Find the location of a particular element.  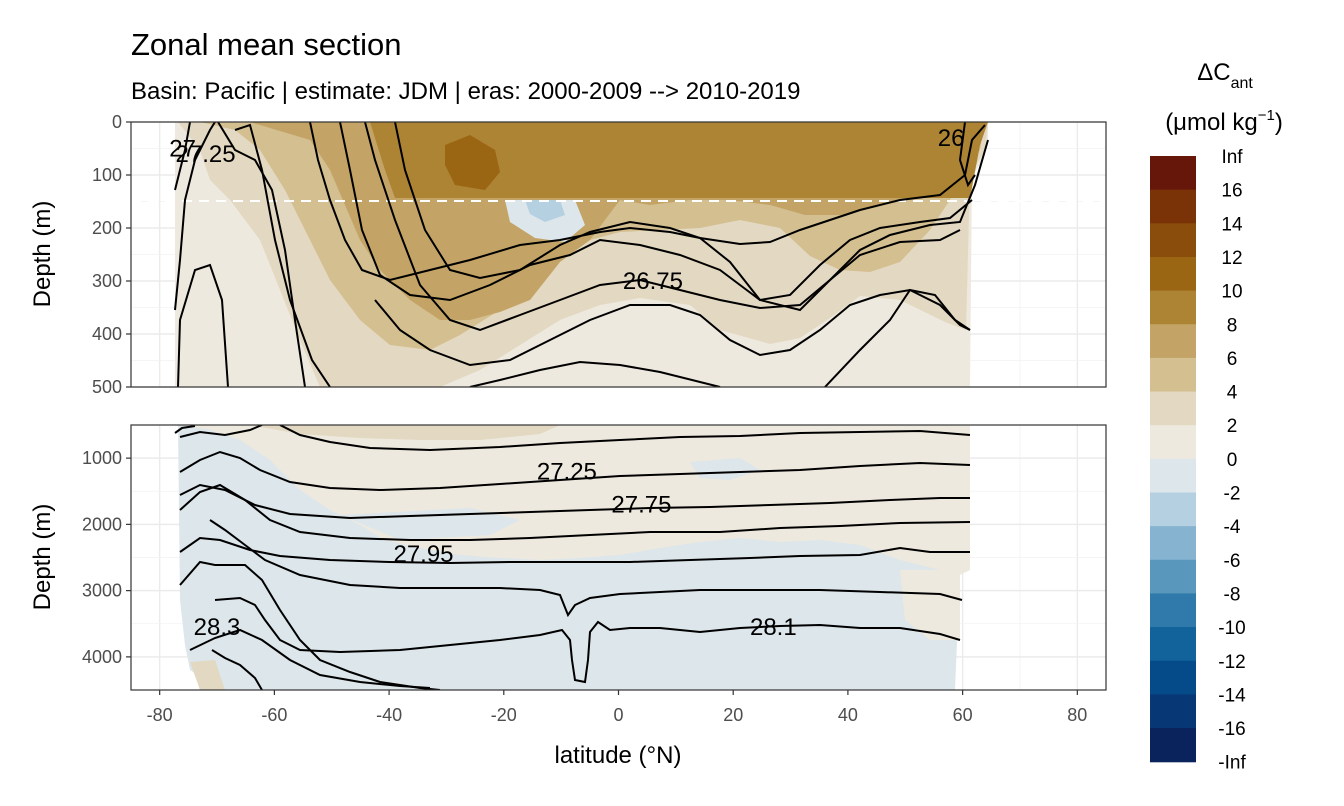

chart-title: Zonal mean section is located at coordinates (266, 44).